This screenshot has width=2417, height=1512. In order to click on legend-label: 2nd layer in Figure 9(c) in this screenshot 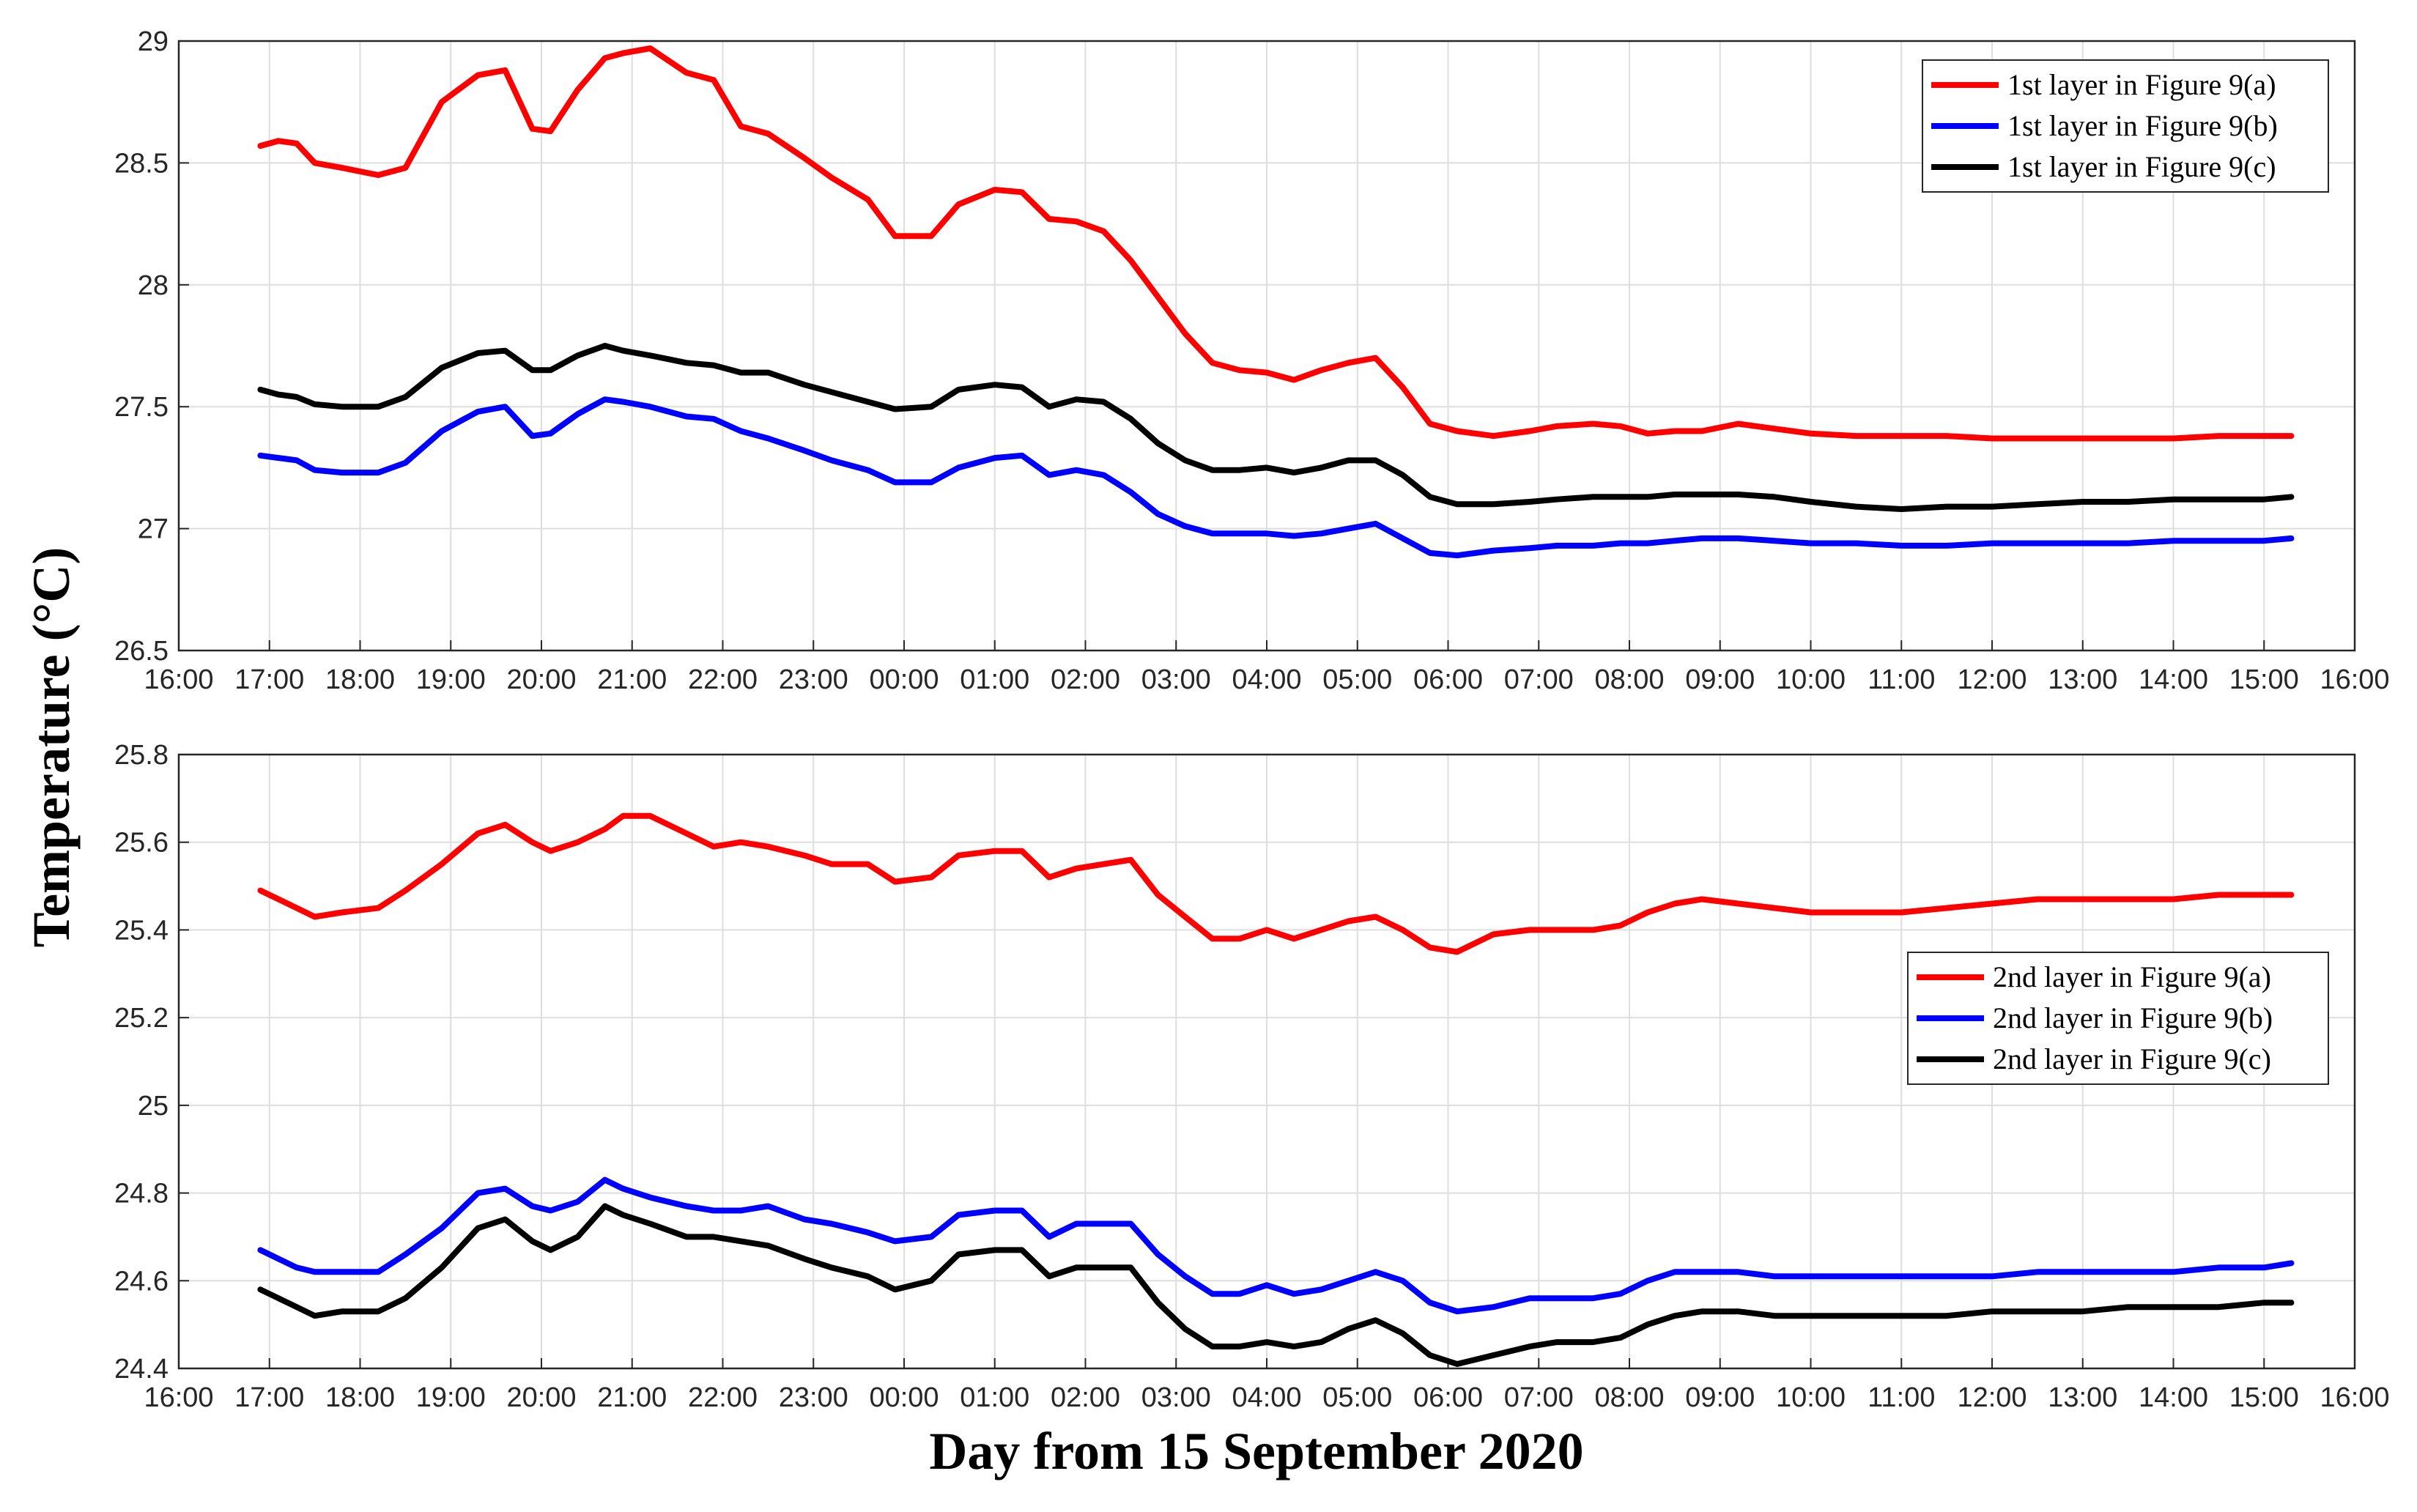, I will do `click(2132, 1058)`.